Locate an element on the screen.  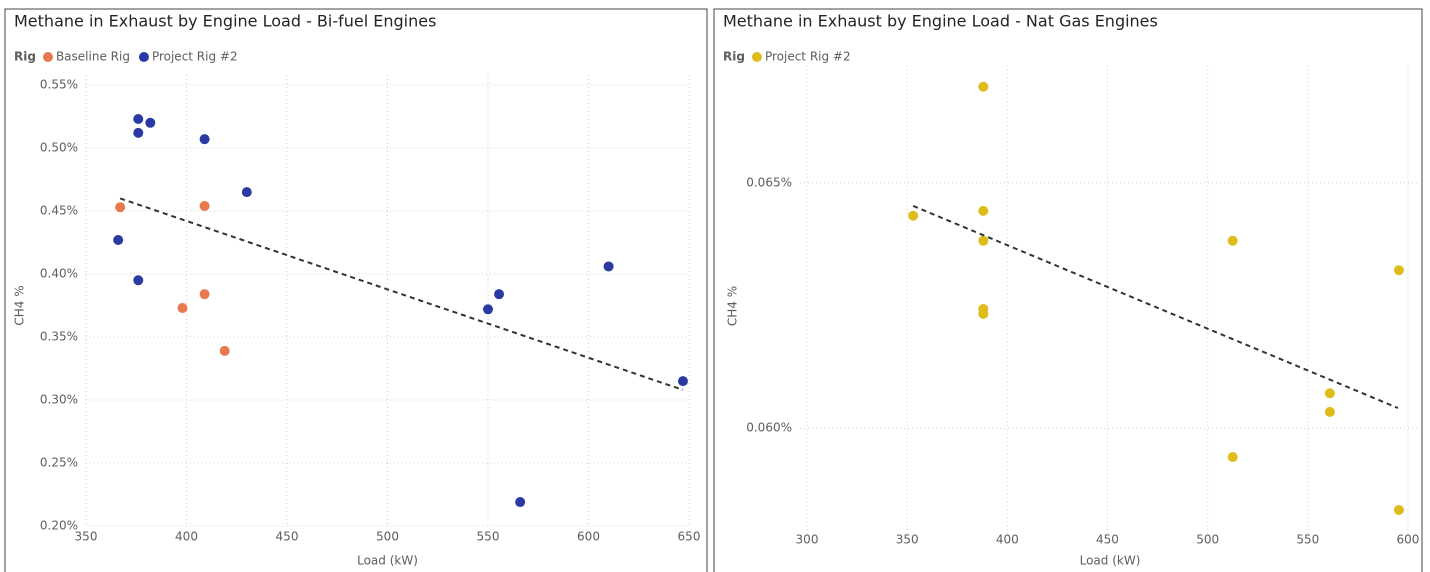
y-tick-label: 0.50% is located at coordinates (59, 148).